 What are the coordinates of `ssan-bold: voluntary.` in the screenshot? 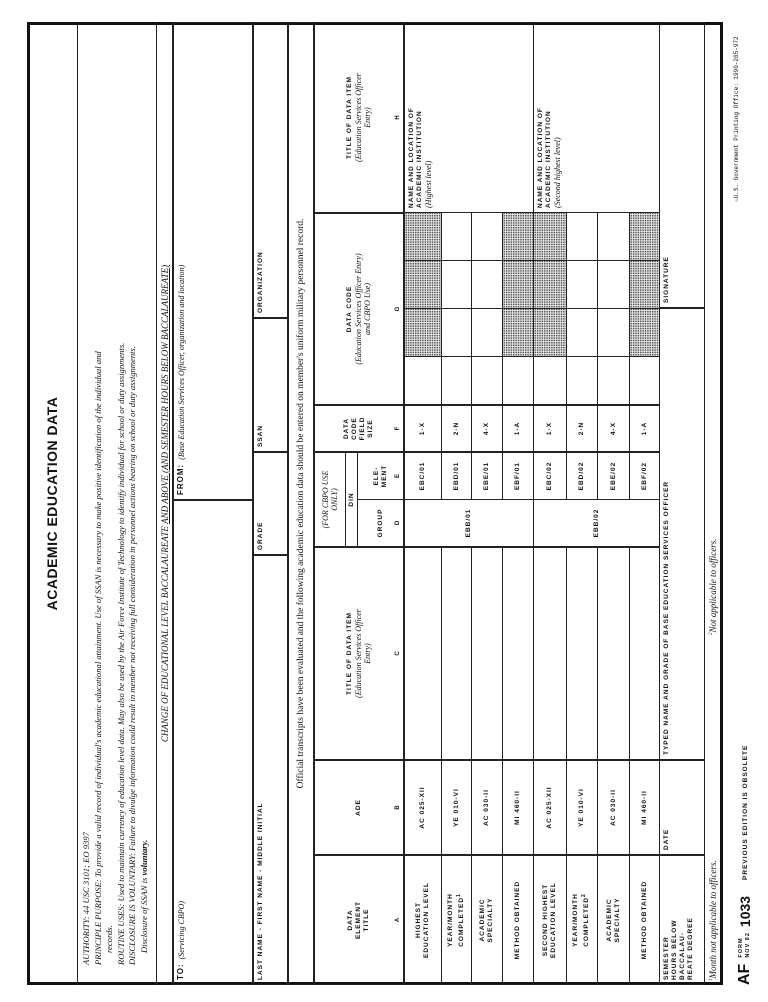 It's located at (143, 857).